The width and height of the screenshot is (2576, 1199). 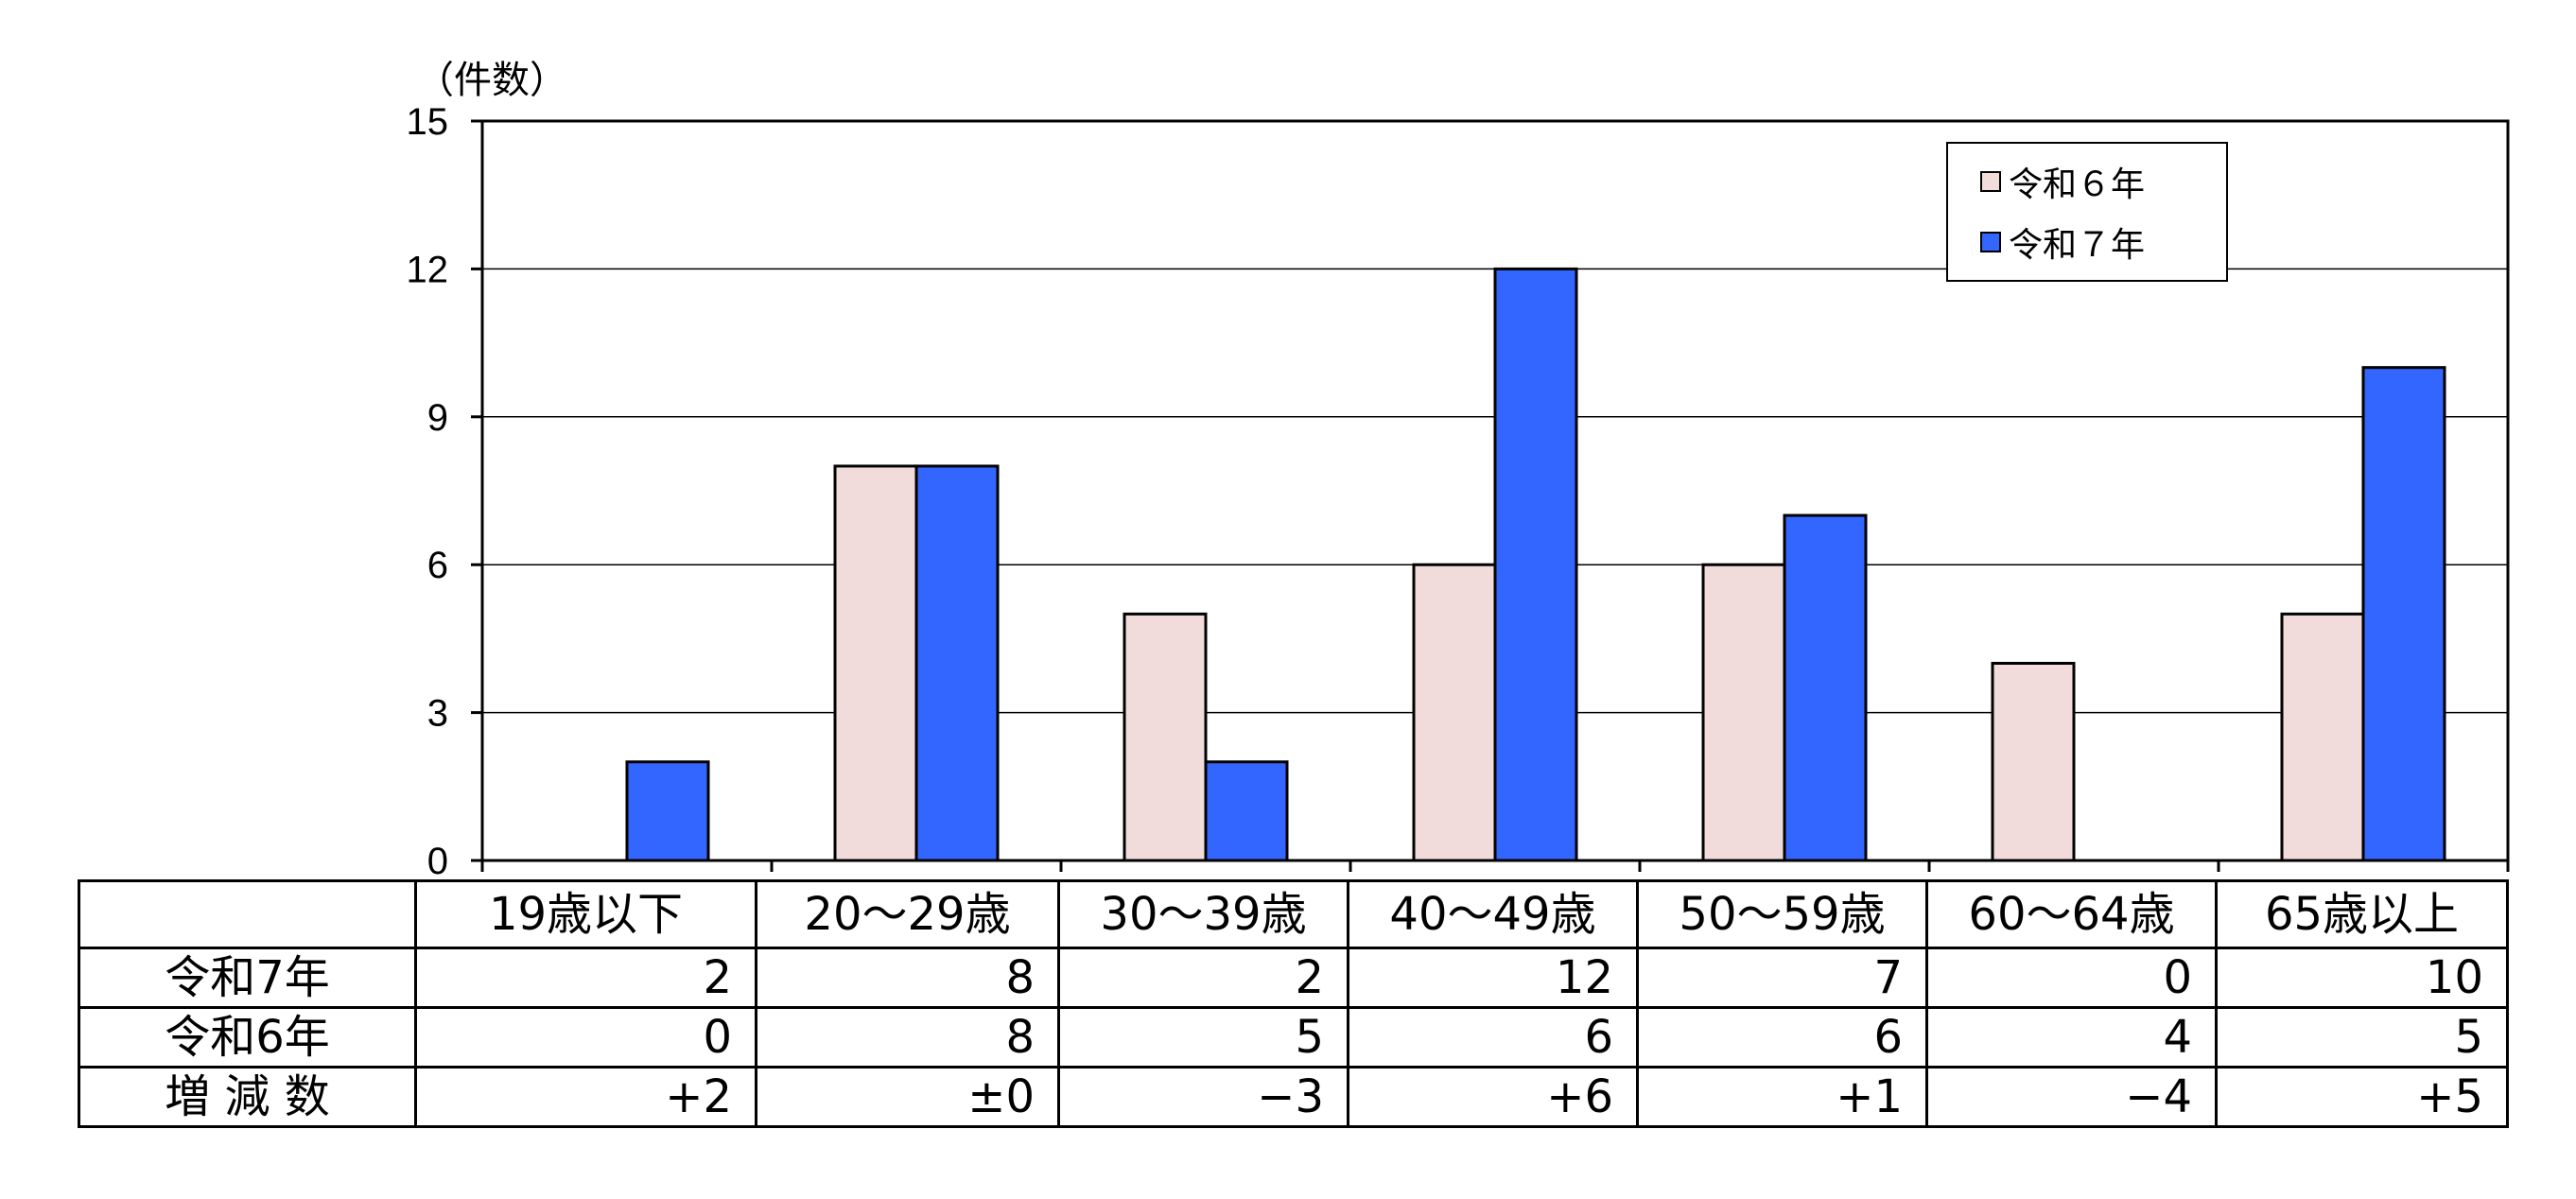 What do you see at coordinates (437, 860) in the screenshot?
I see `y-tick-label: 0` at bounding box center [437, 860].